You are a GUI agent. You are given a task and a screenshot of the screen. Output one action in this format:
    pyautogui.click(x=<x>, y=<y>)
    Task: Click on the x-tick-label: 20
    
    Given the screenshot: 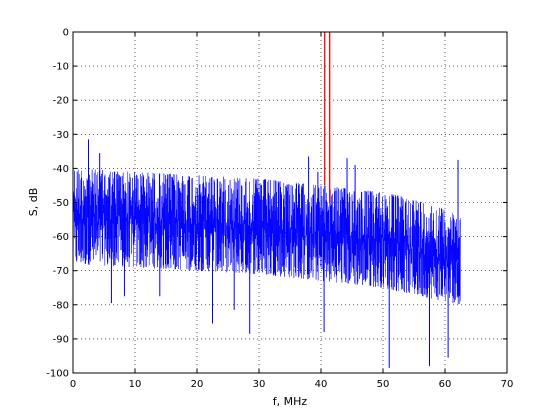 What is the action you would take?
    pyautogui.click(x=197, y=384)
    